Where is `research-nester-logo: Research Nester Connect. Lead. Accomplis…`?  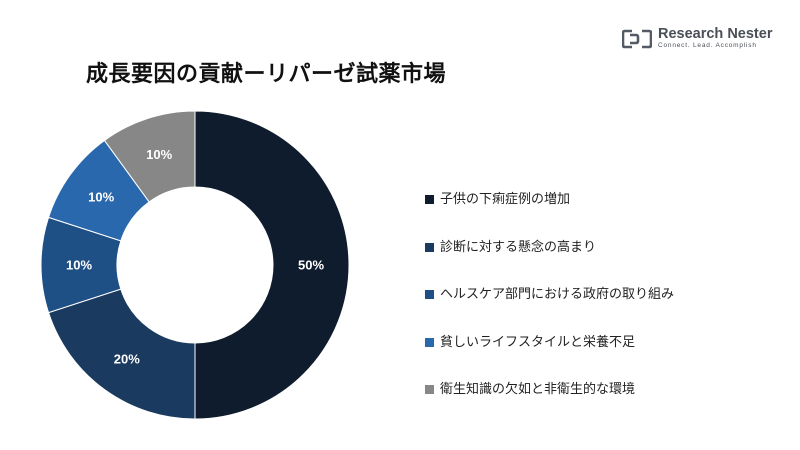 research-nester-logo: Research Nester Connect. Lead. Accomplis… is located at coordinates (697, 39).